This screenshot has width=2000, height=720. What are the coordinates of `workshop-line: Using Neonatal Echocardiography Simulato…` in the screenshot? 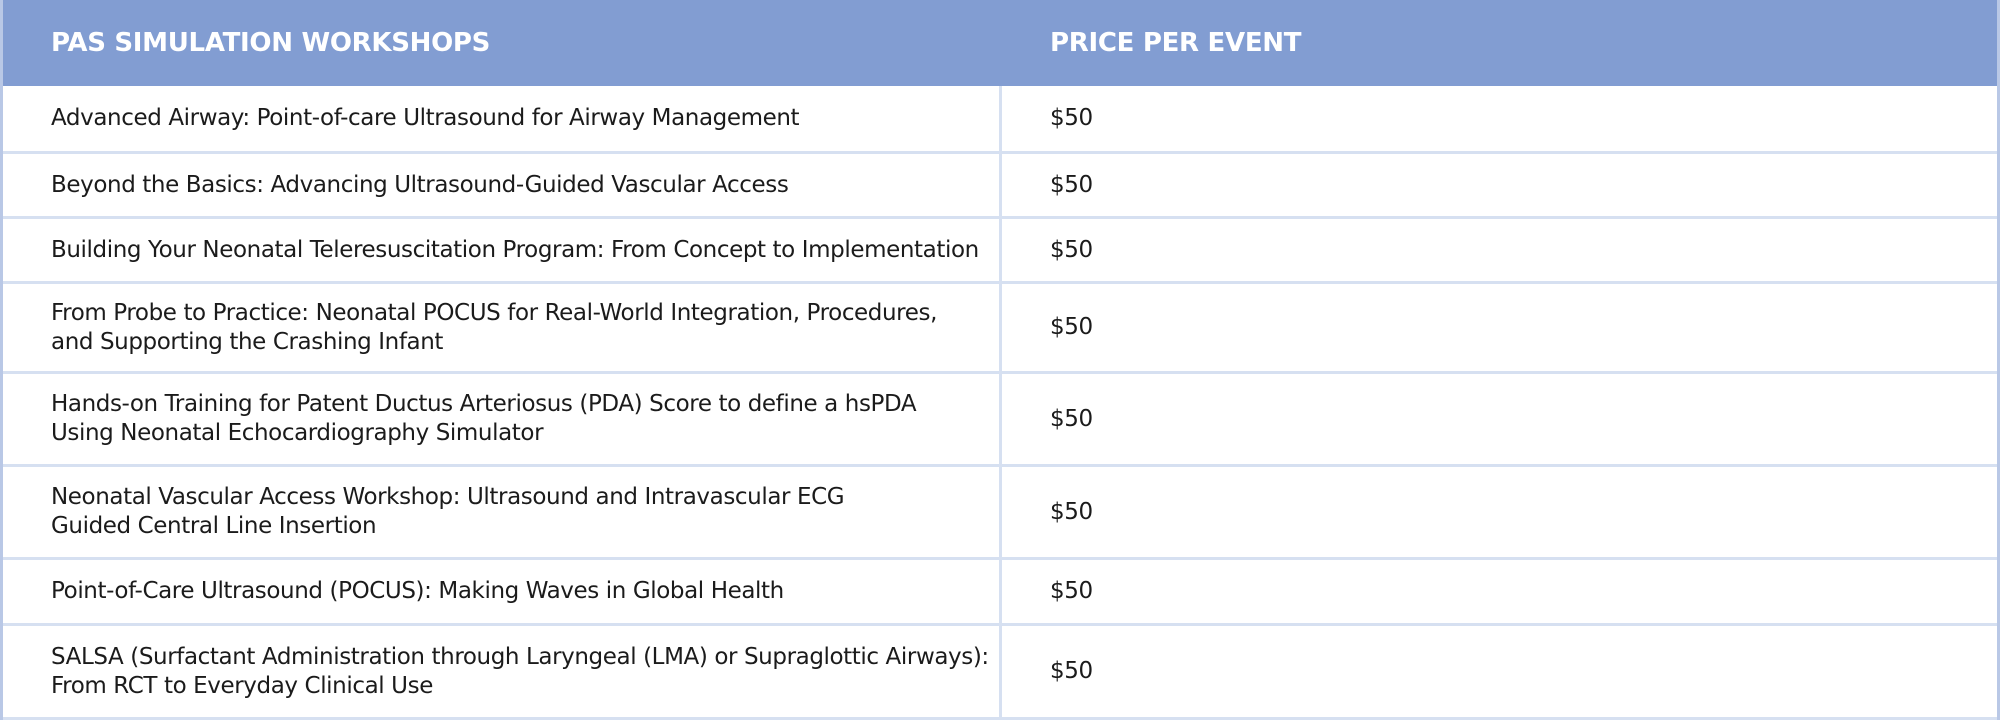 It's located at (297, 433).